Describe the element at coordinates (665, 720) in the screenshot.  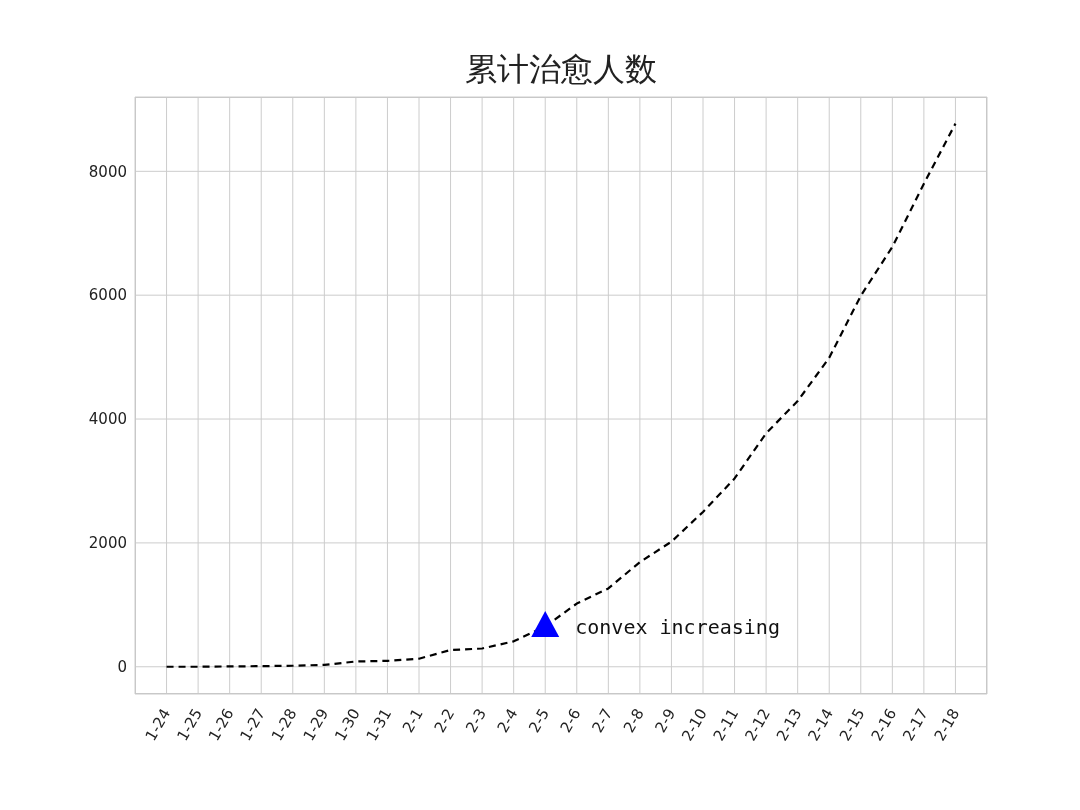
I see `x-tick-label: 2-9` at that location.